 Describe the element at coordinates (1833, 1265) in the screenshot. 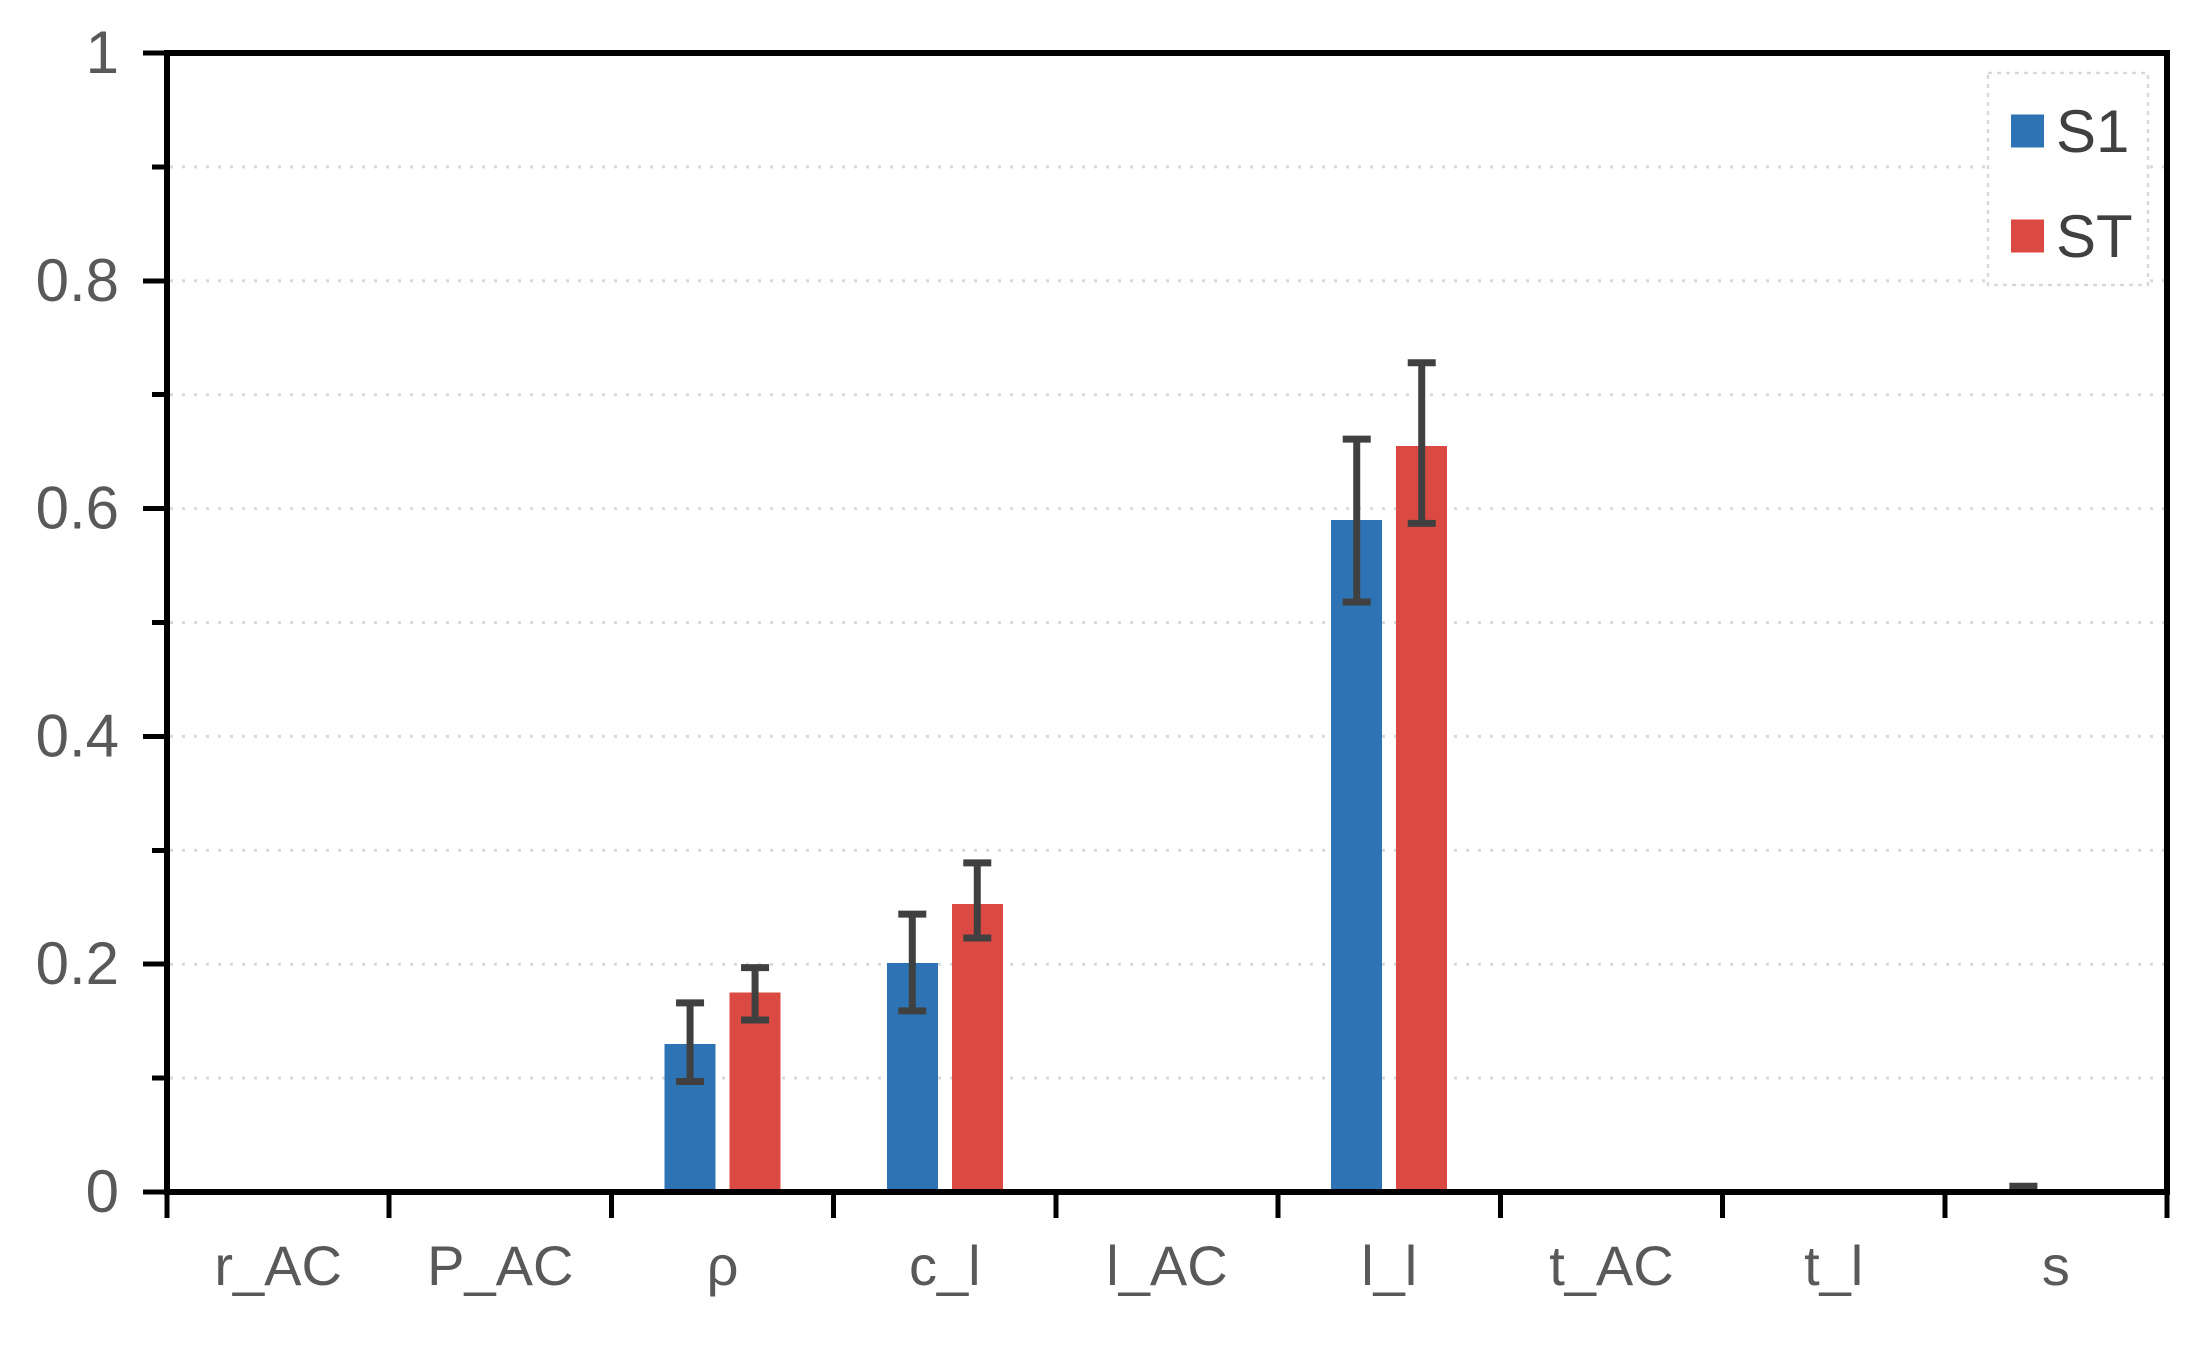

I see `x-tick-label: t_l` at that location.